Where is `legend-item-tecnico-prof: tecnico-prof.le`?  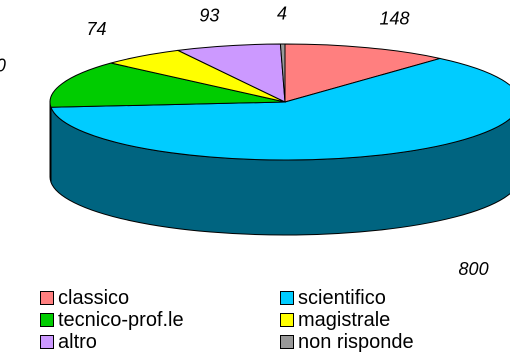
legend-item-tecnico-prof: tecnico-prof.le is located at coordinates (160, 320).